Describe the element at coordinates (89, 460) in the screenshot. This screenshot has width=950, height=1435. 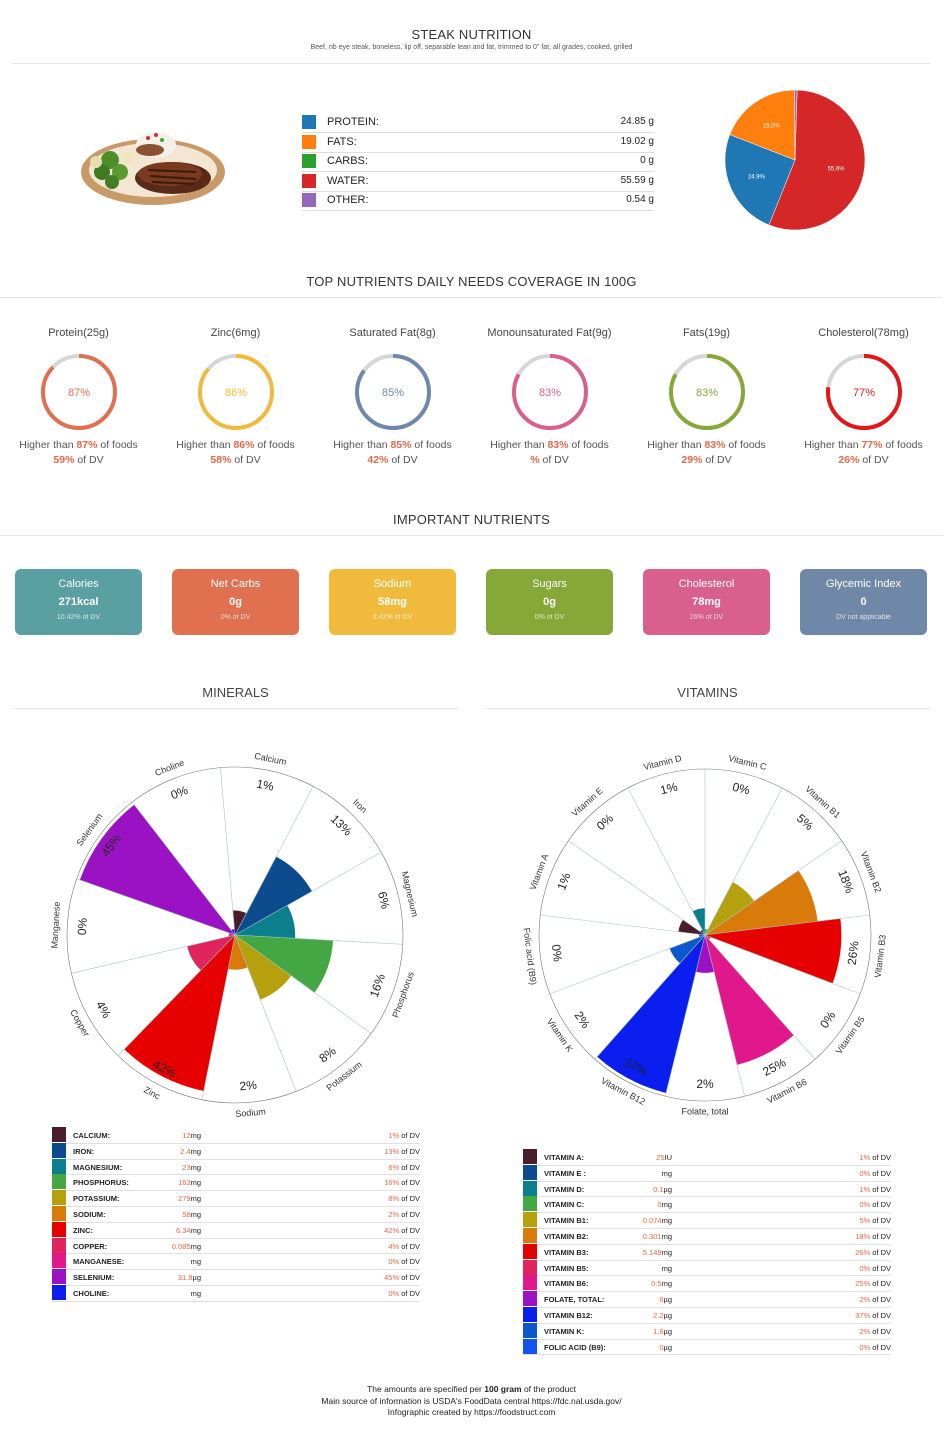
I see `dv-post: of DV` at that location.